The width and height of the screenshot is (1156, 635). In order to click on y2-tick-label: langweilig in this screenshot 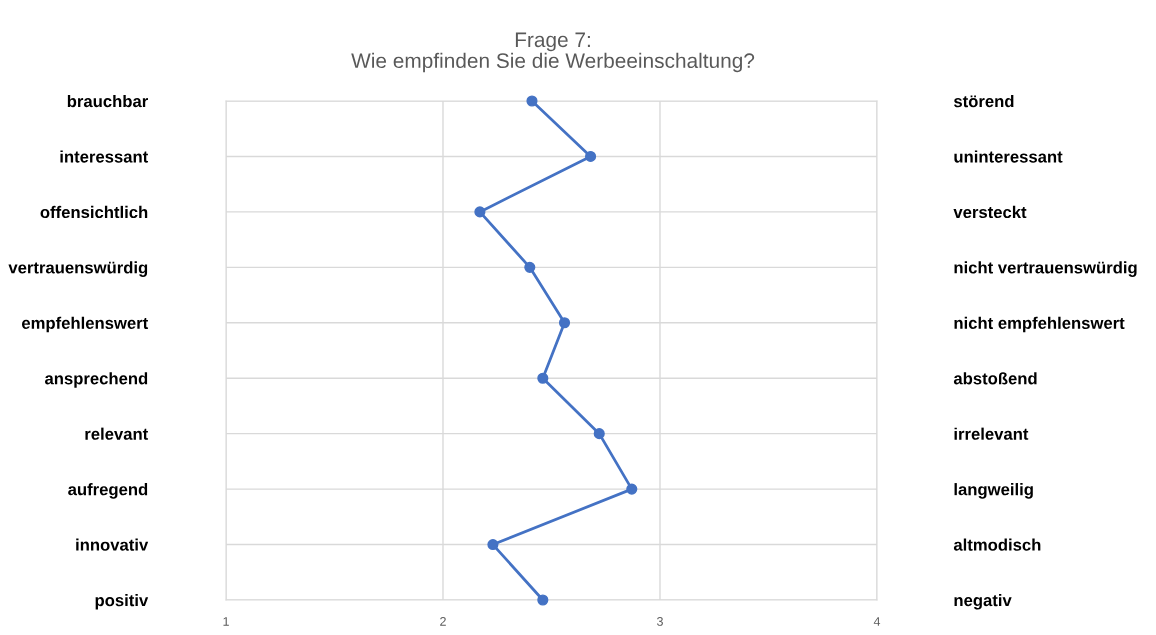, I will do `click(993, 491)`.